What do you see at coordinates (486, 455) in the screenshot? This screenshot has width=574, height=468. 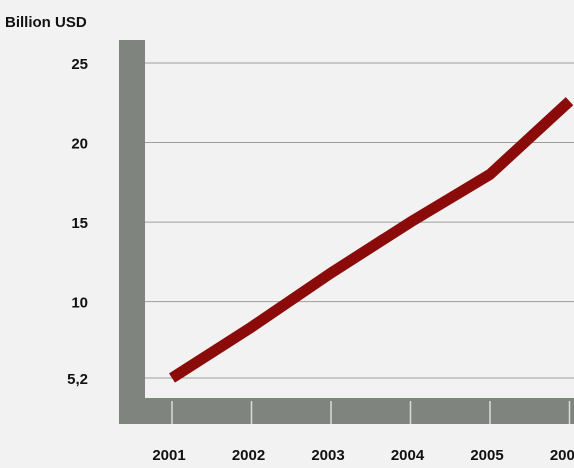 I see `x-tick-label: 2005` at bounding box center [486, 455].